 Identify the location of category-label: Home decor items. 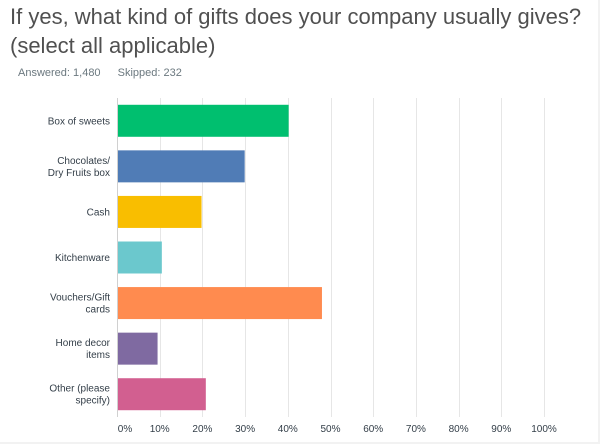
(83, 349).